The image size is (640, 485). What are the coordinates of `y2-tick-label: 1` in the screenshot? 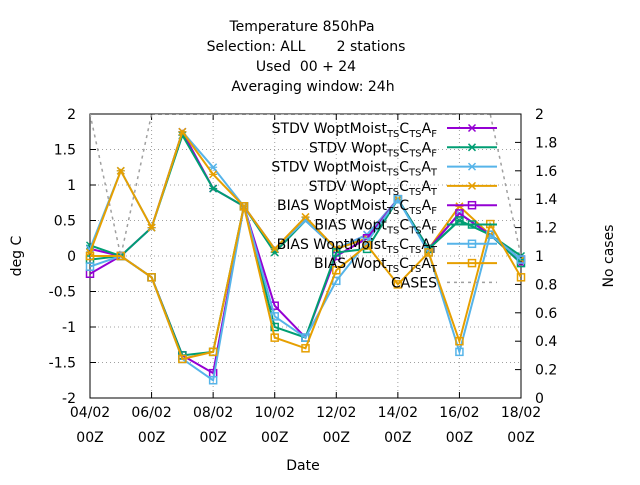 It's located at (539, 257).